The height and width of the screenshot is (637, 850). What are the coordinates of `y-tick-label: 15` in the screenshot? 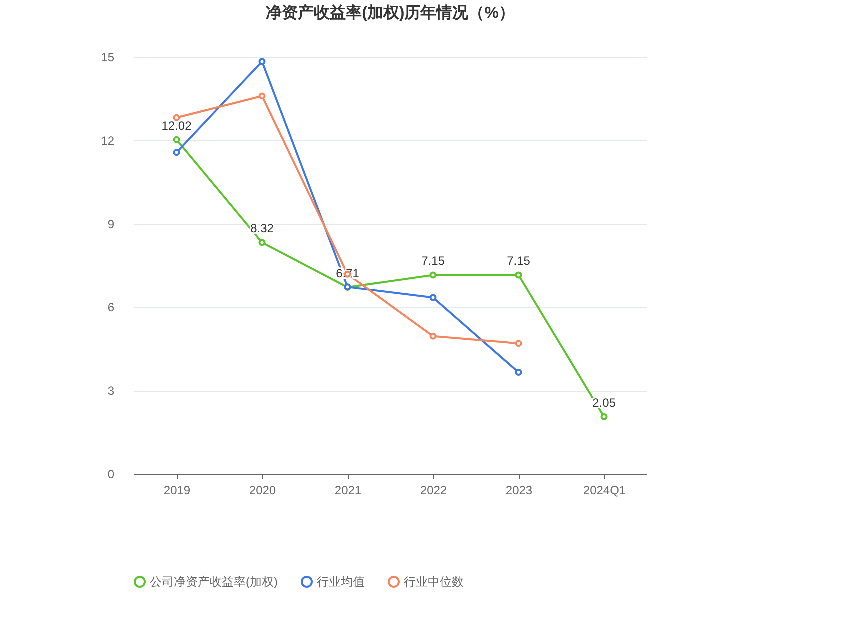 It's located at (108, 57).